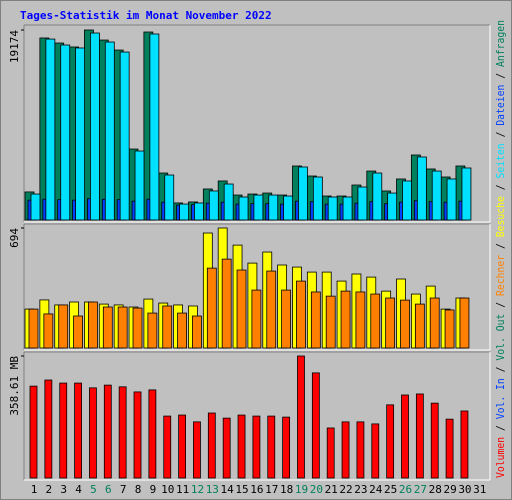  Describe the element at coordinates (376, 489) in the screenshot. I see `x-tick-label: 24` at that location.